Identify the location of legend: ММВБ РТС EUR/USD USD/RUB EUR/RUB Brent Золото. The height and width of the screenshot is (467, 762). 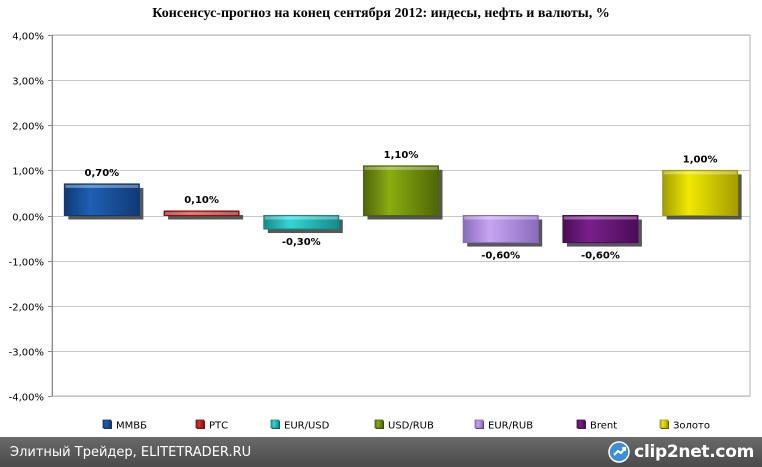
(406, 425).